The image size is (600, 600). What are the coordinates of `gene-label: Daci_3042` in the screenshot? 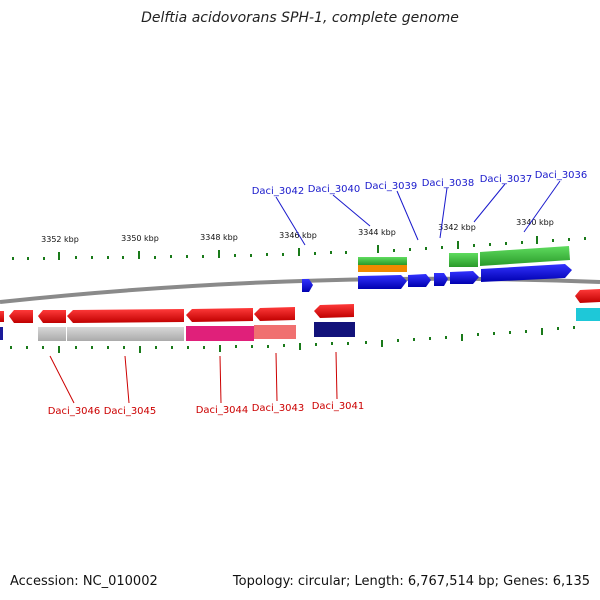 It's located at (278, 191).